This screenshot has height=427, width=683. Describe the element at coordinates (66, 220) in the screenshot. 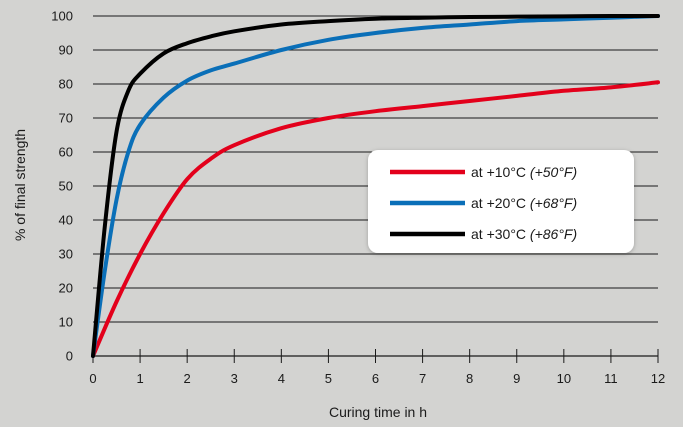

I see `y-tick-label: 40` at that location.